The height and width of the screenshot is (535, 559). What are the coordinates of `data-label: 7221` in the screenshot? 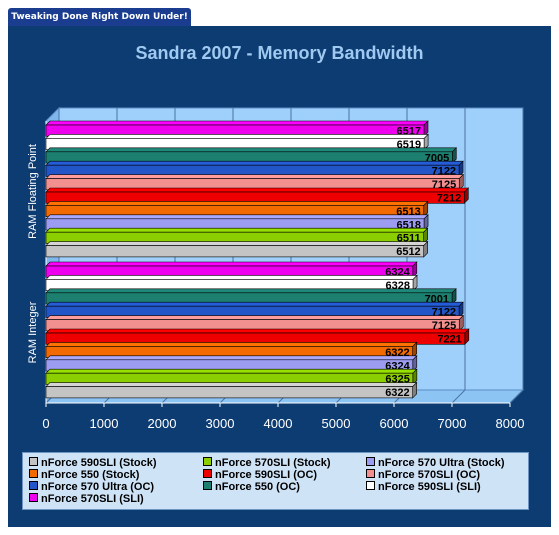 It's located at (449, 340).